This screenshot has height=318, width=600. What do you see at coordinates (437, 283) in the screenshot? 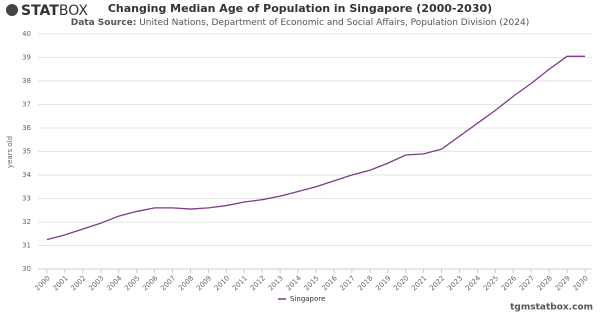
I see `x-tick-label: 2022` at bounding box center [437, 283].